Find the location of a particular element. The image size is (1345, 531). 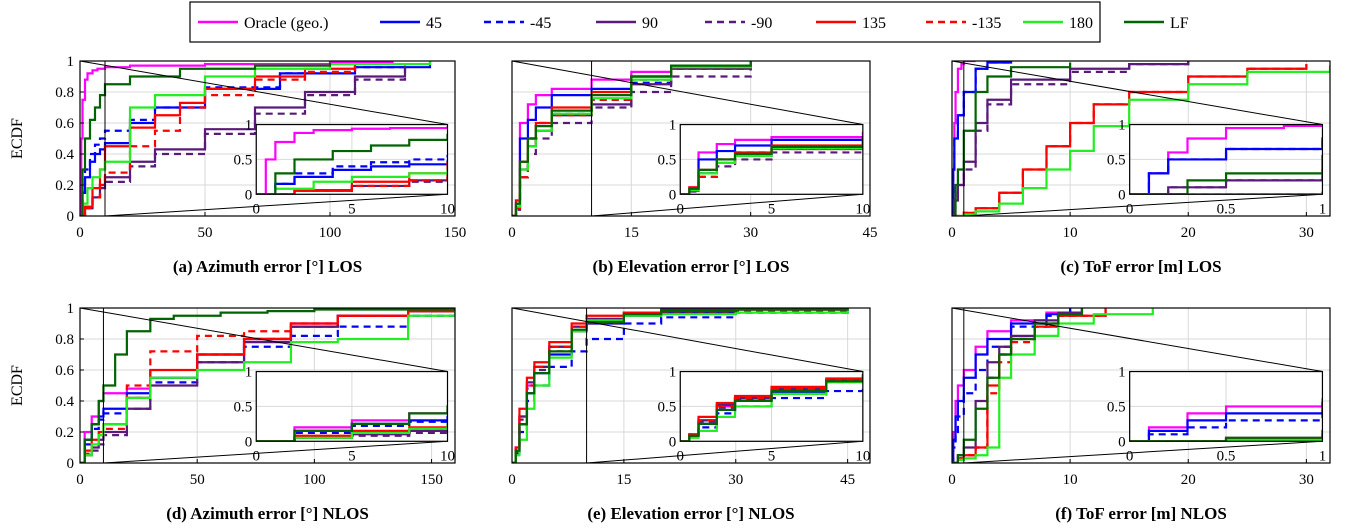

ytick-label: 0.4 is located at coordinates (64, 402).